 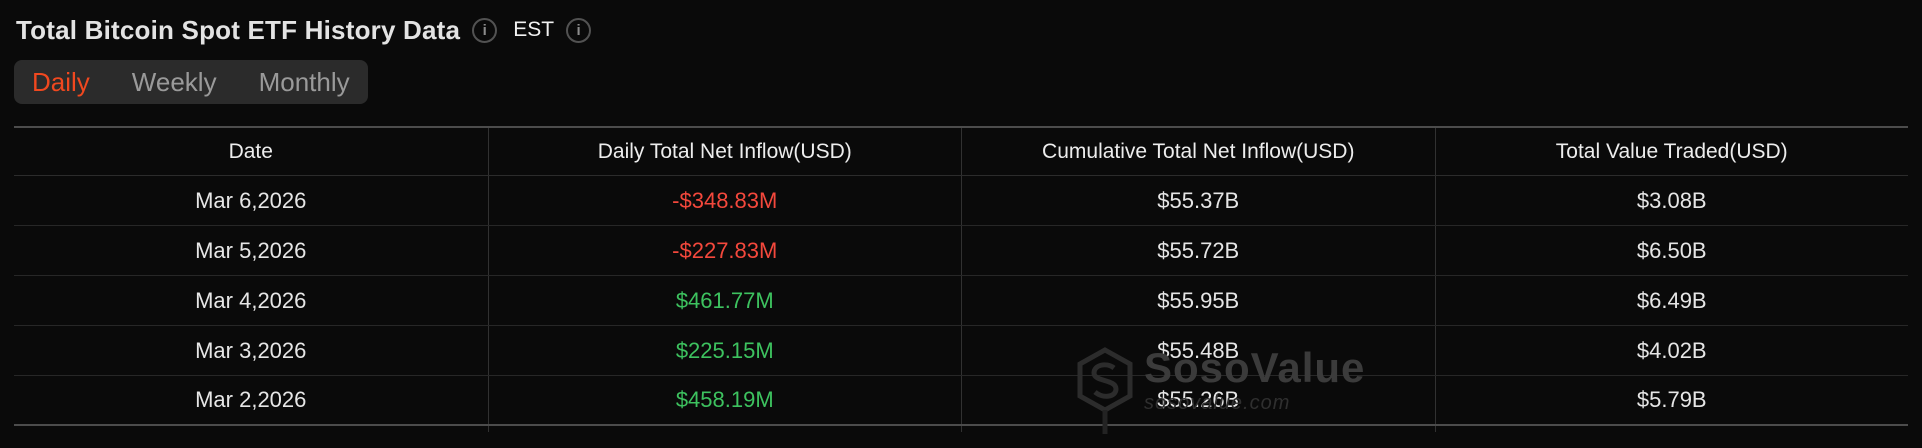 I want to click on daily-net-inflow-cell: -$348.83M, so click(x=724, y=200).